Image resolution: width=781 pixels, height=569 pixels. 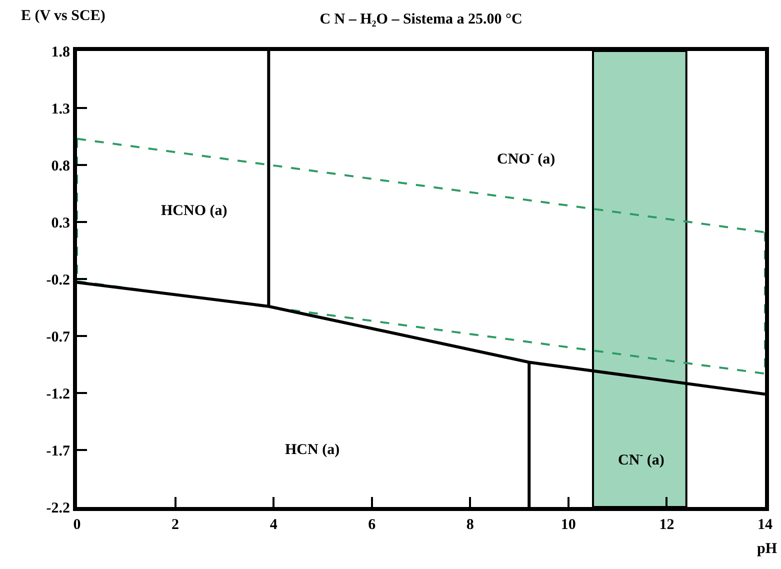 What do you see at coordinates (372, 525) in the screenshot?
I see `x-tick-label: 6` at bounding box center [372, 525].